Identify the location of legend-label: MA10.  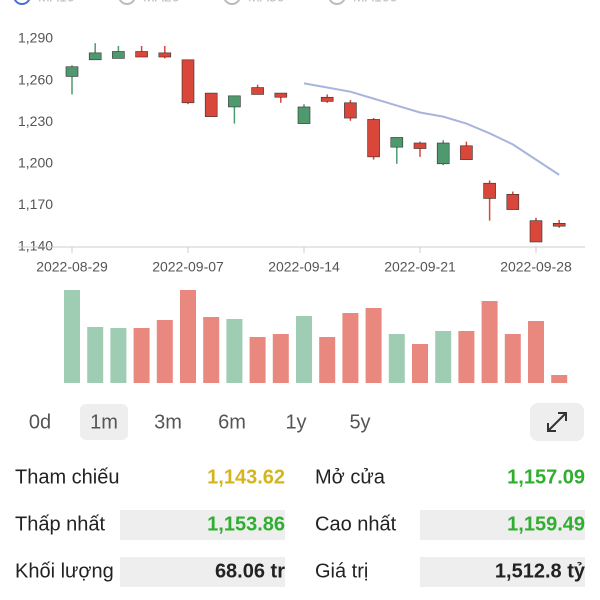
(56, 2).